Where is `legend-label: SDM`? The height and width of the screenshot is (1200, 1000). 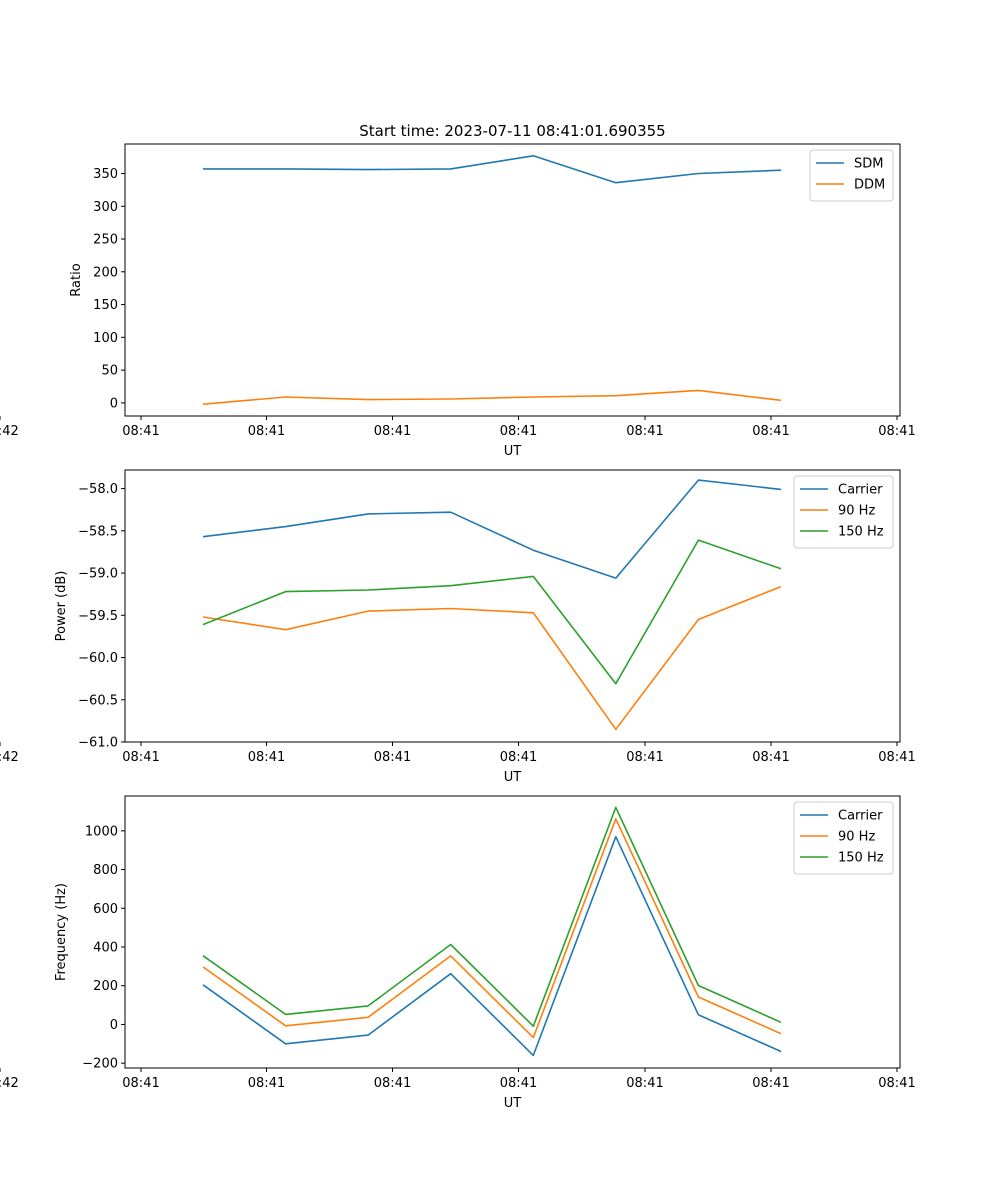
legend-label: SDM is located at coordinates (868, 164).